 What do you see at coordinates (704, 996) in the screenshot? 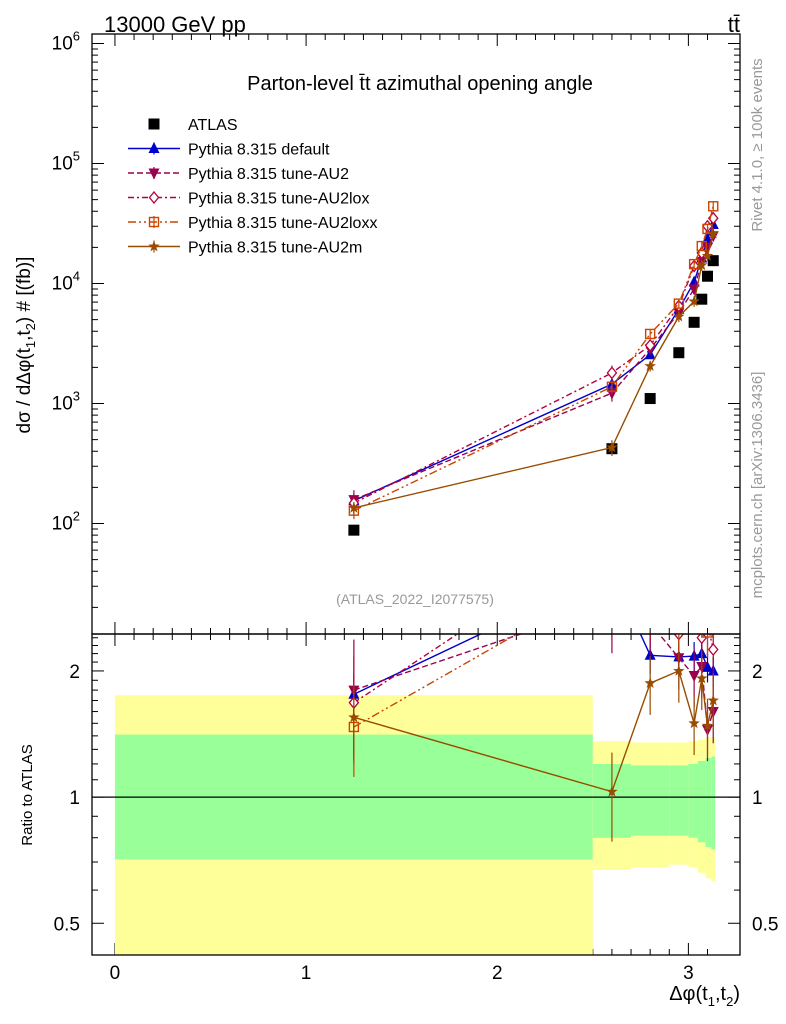
I see `x-axis-label: Δφ(t1,t2)` at bounding box center [704, 996].